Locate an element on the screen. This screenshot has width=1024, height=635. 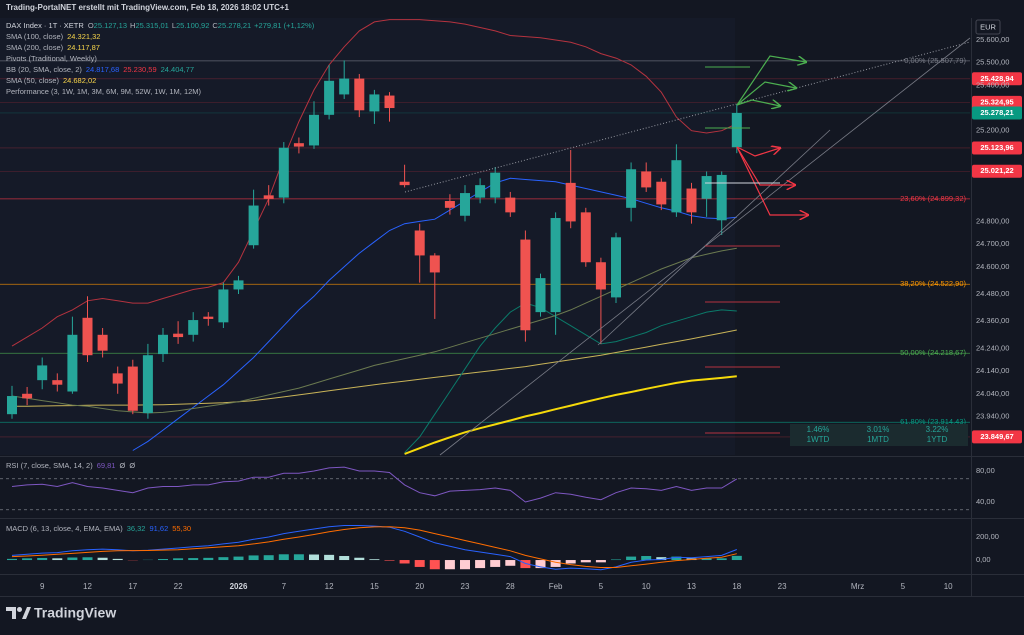
x-tick-label: 17 is located at coordinates (132, 586).